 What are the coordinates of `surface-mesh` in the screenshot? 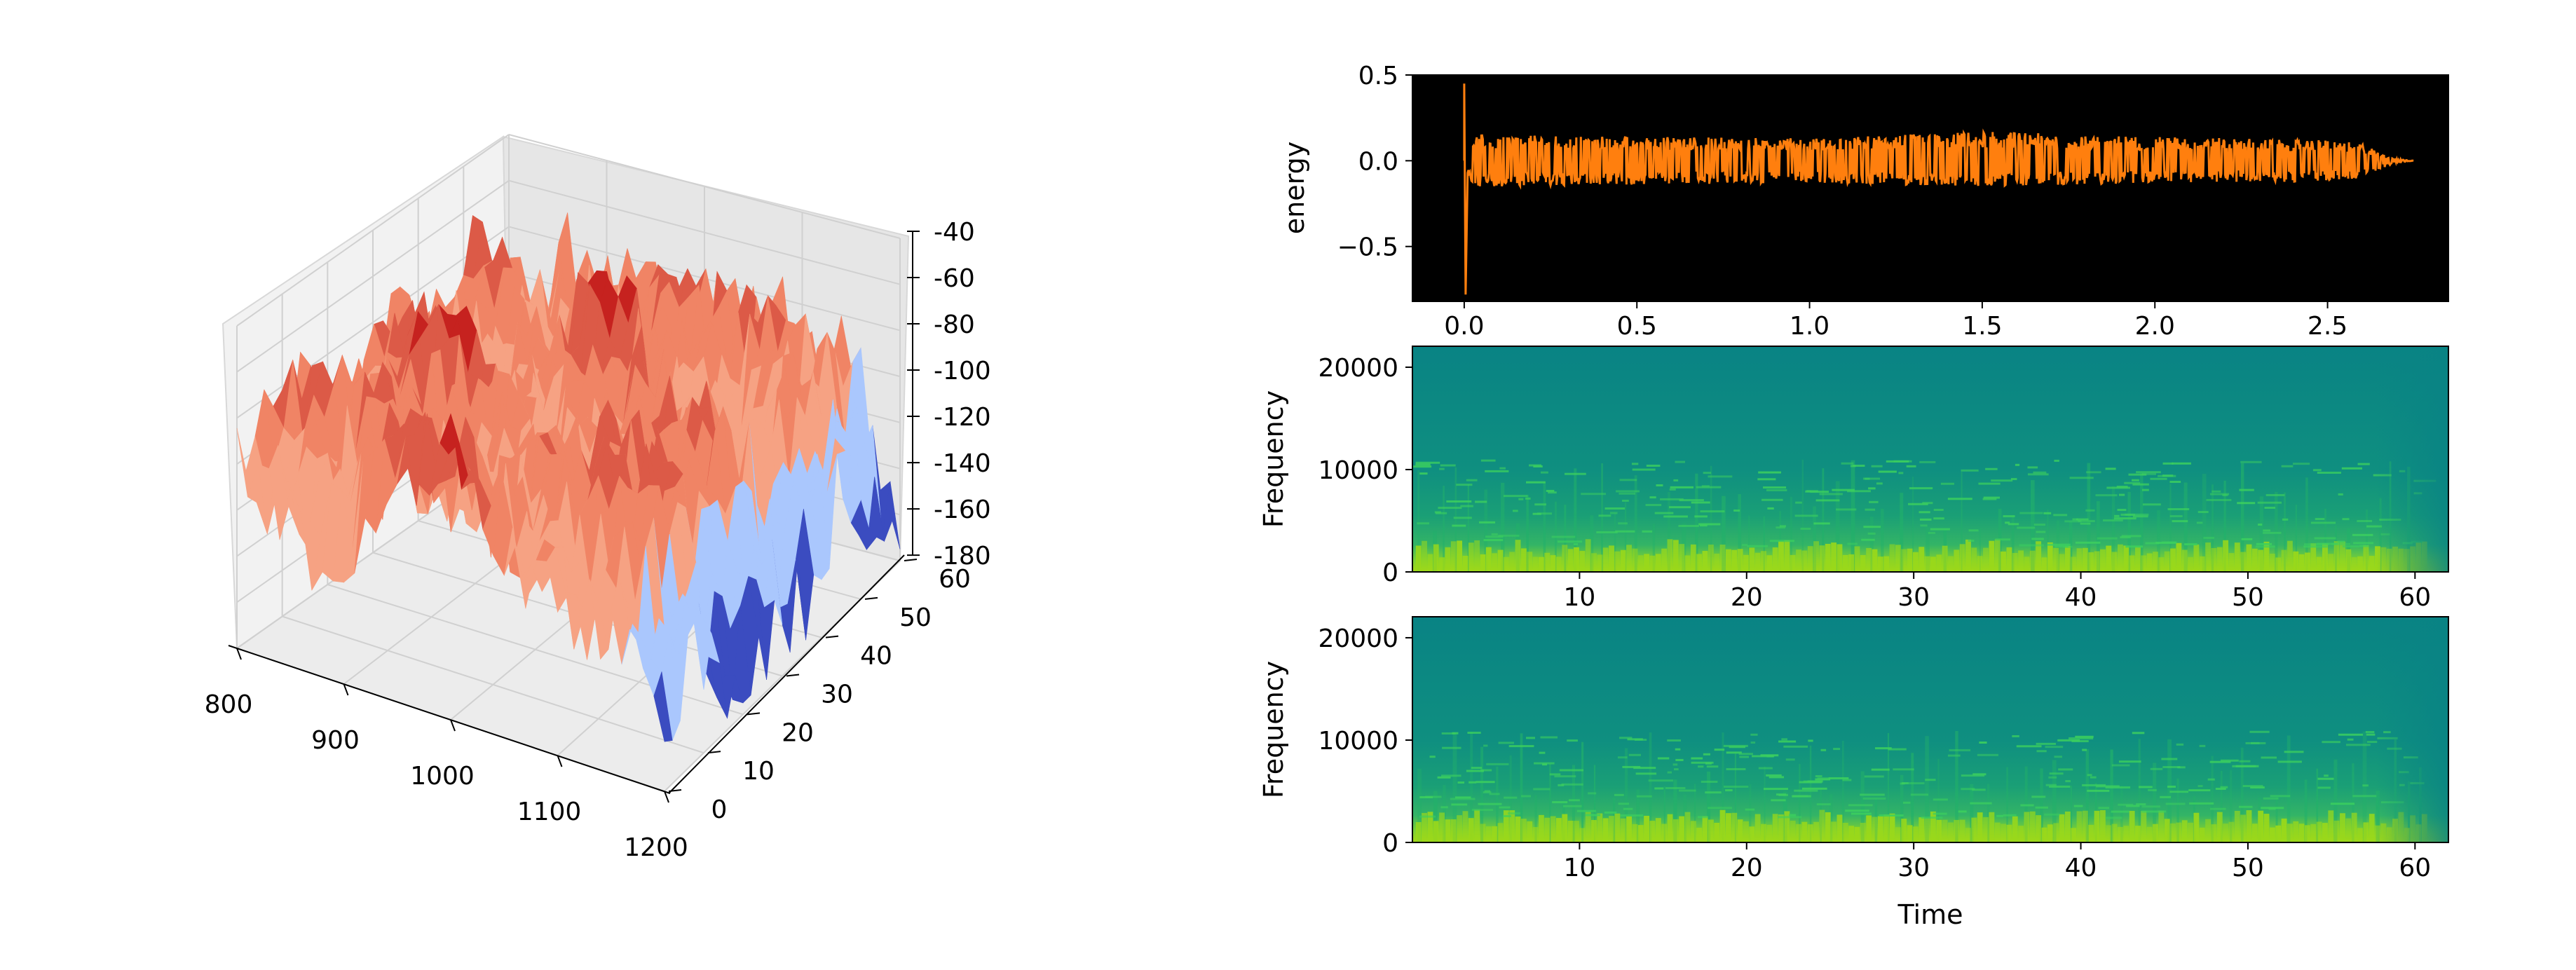 It's located at (568, 477).